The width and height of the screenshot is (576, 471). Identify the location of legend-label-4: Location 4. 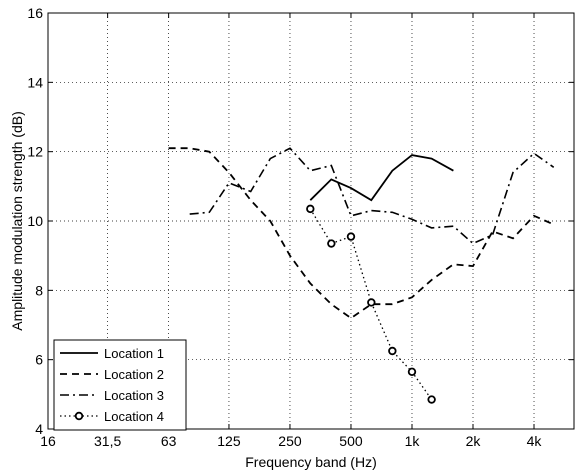
(134, 416).